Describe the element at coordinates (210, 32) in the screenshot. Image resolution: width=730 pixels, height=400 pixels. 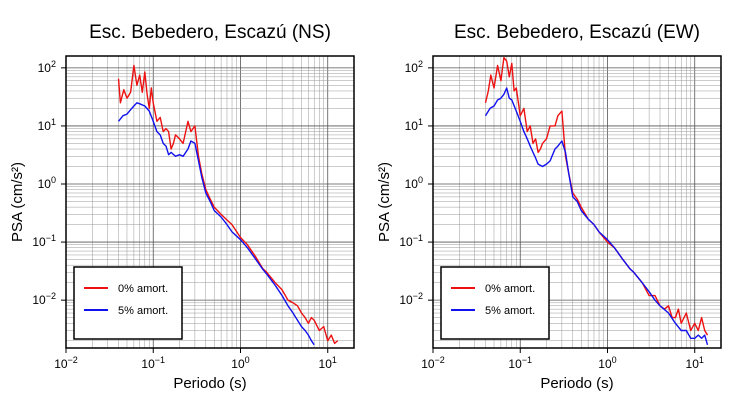
I see `chart-title: Esc. Bebedero, Escazú (NS)` at that location.